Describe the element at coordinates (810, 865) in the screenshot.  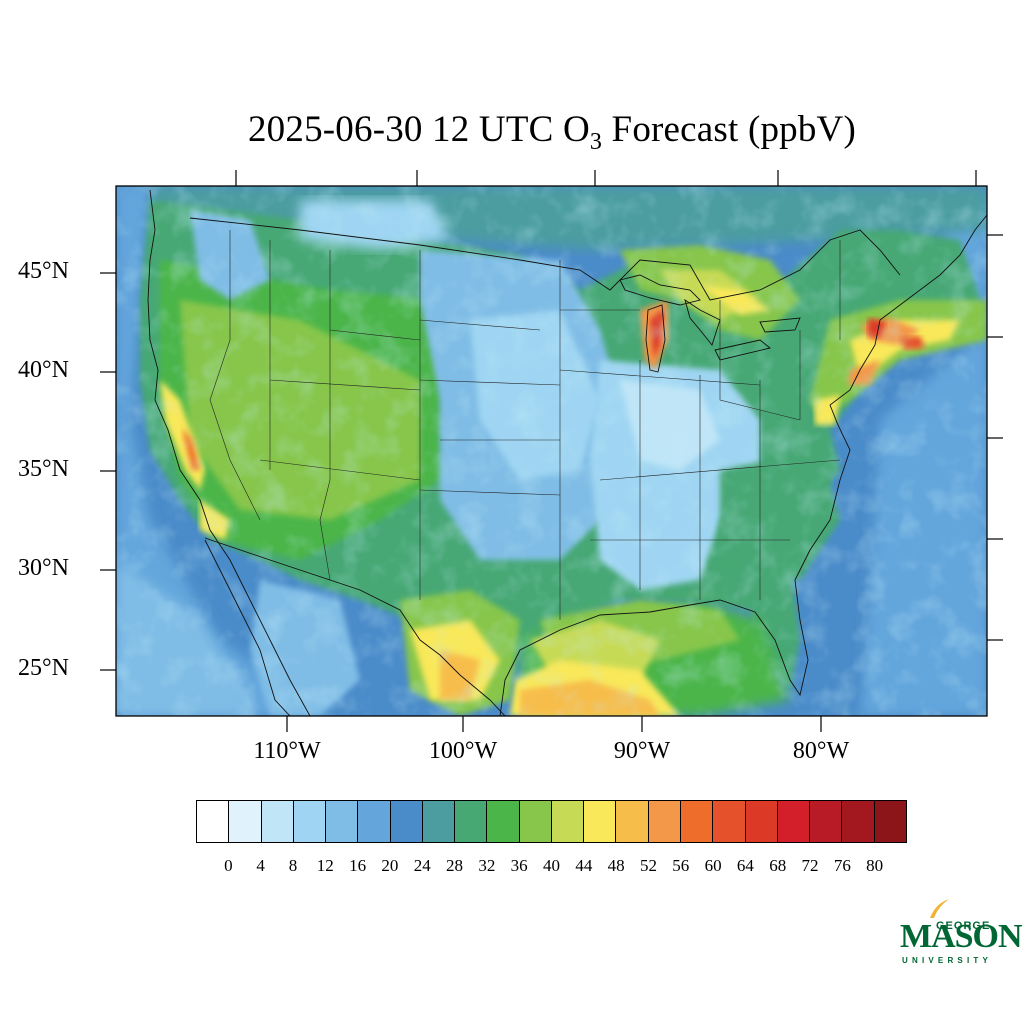
I see `colorbar-label-18: 72` at that location.